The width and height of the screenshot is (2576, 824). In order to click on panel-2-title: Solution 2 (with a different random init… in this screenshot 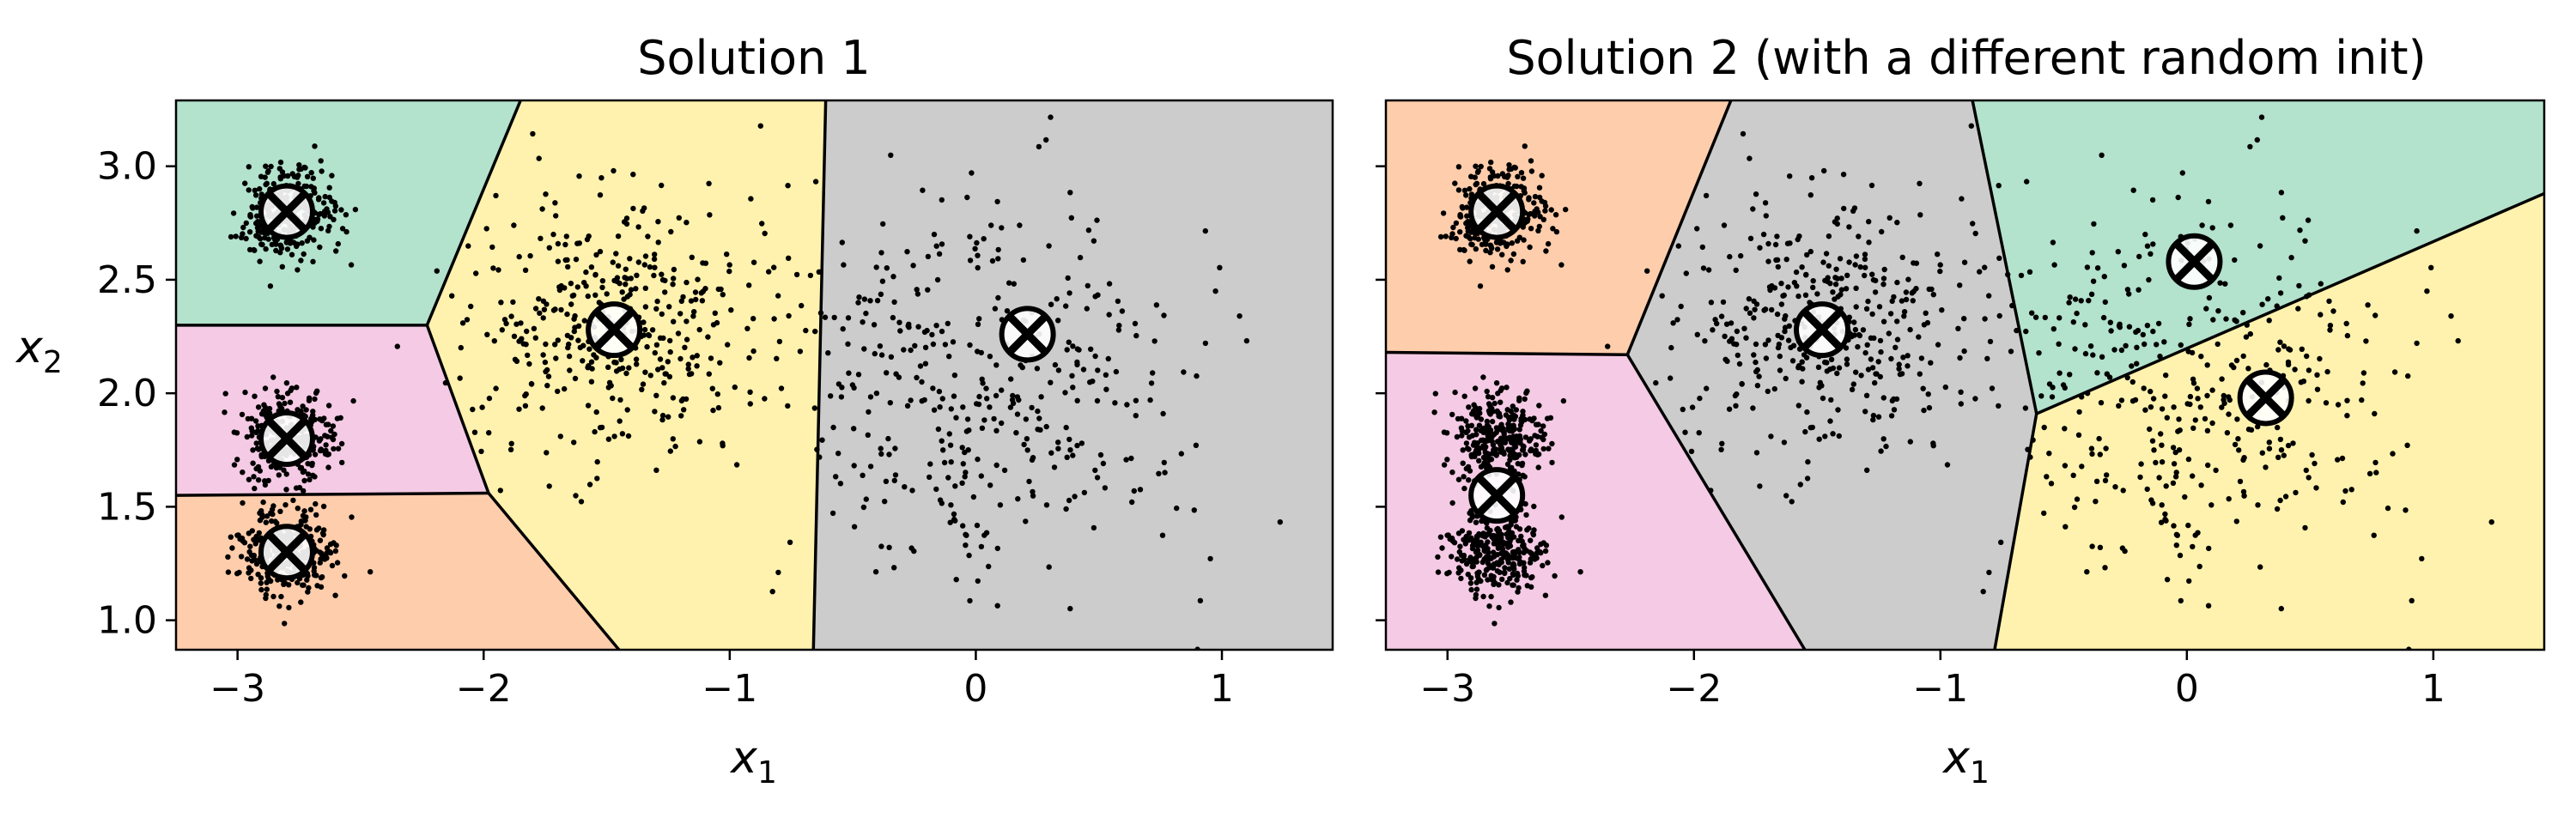, I will do `click(1966, 58)`.